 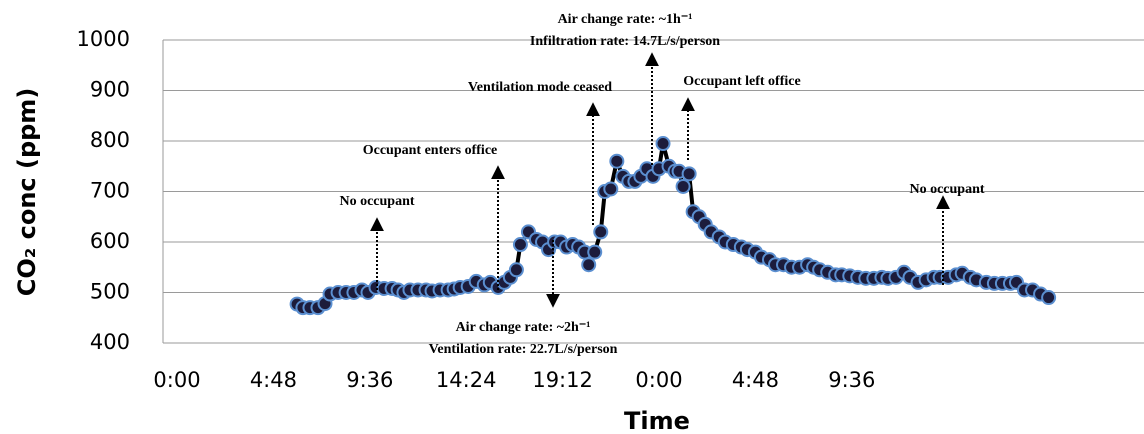 I want to click on annotation-text: Ventilation rate: 22.7L/s/person, so click(x=523, y=349).